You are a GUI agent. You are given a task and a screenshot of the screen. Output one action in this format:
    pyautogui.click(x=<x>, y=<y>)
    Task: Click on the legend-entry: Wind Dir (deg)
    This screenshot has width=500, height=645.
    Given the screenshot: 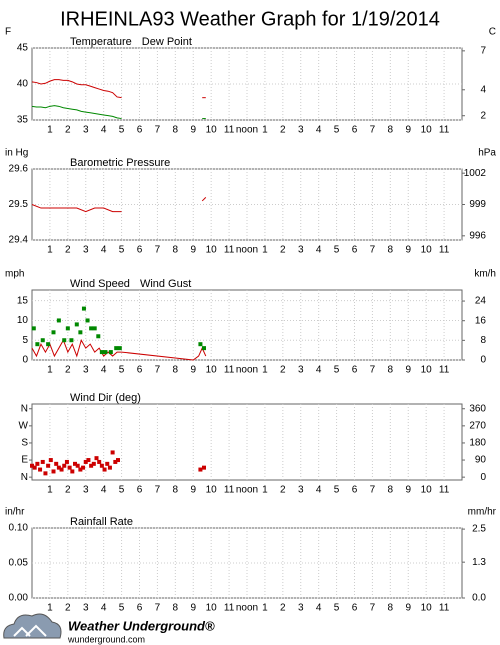 What is the action you would take?
    pyautogui.click(x=105, y=398)
    